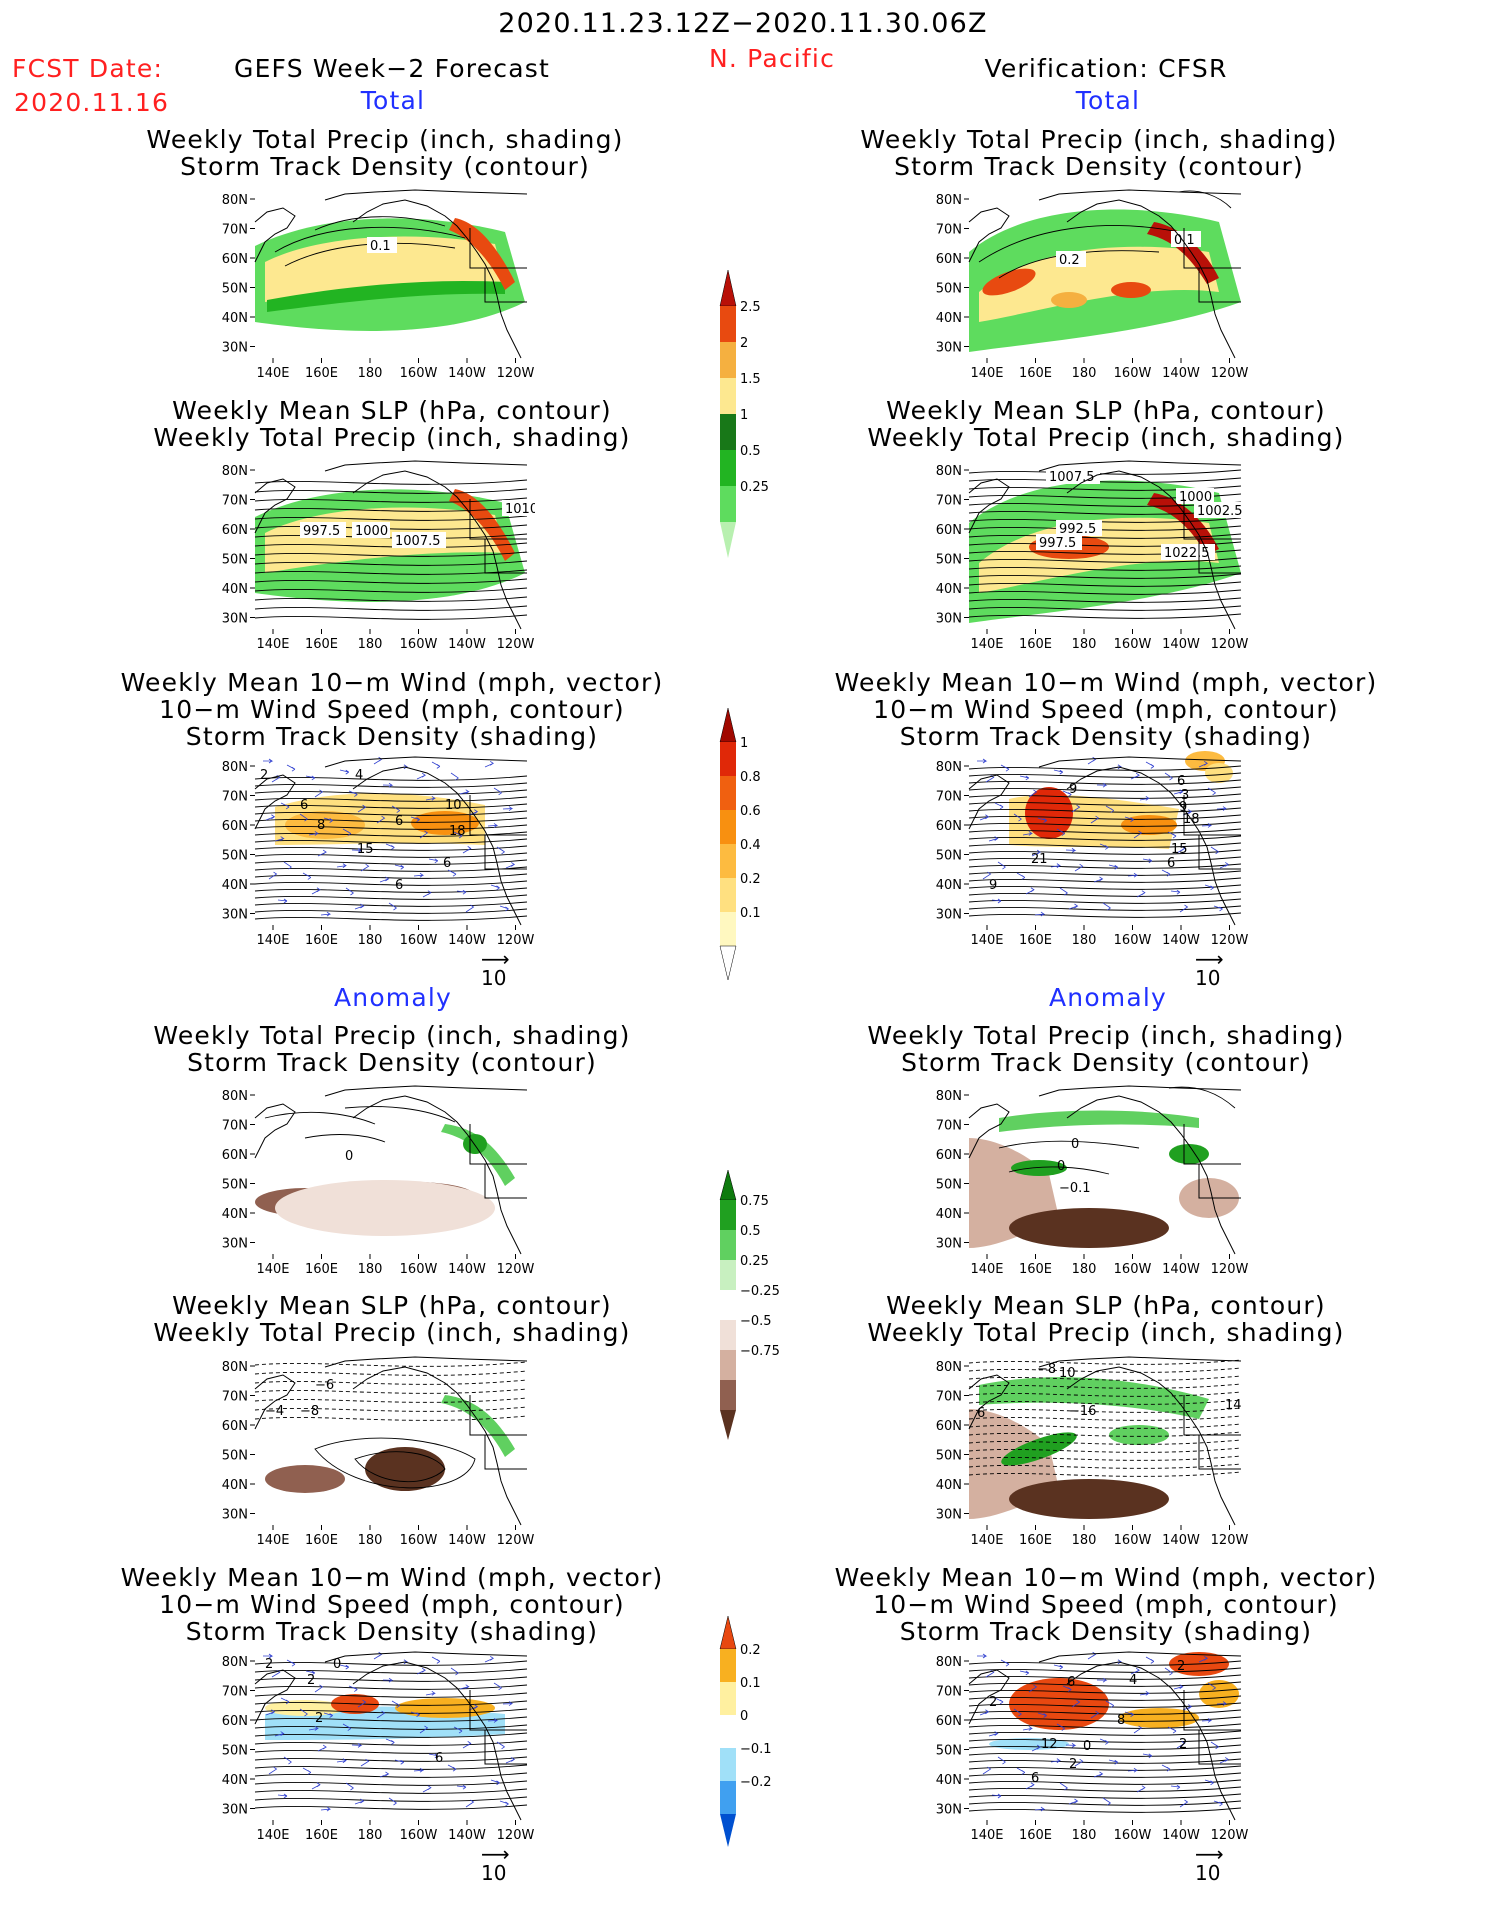 The width and height of the screenshot is (1487, 1925). Describe the element at coordinates (437, 1175) in the screenshot. I see `coastline-north-america` at that location.